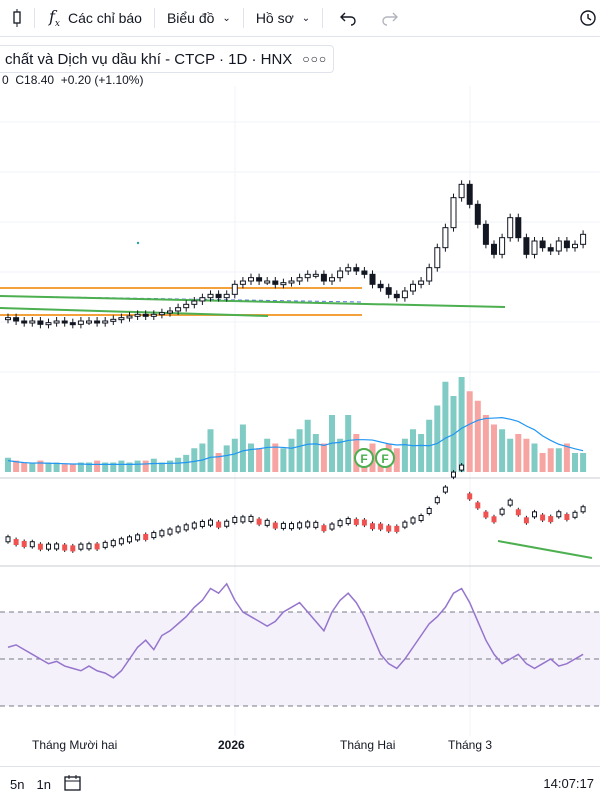 This screenshot has width=600, height=801. Describe the element at coordinates (470, 745) in the screenshot. I see `x-axis-label-march: Tháng 3` at that location.